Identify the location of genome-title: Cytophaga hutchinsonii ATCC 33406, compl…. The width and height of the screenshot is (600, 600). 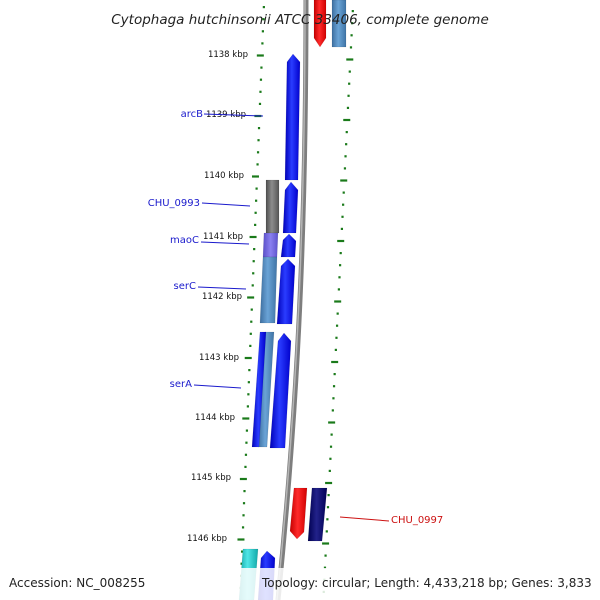
(300, 20).